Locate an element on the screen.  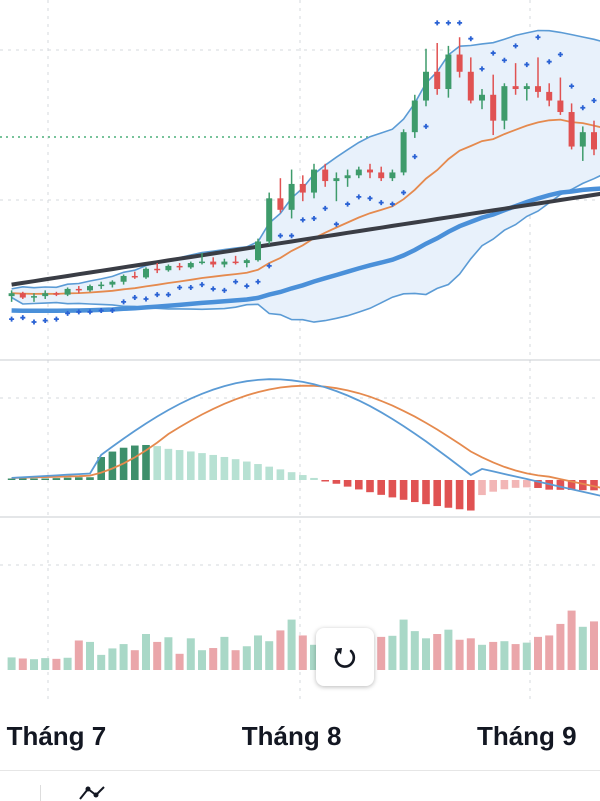
reset-icon is located at coordinates (345, 658).